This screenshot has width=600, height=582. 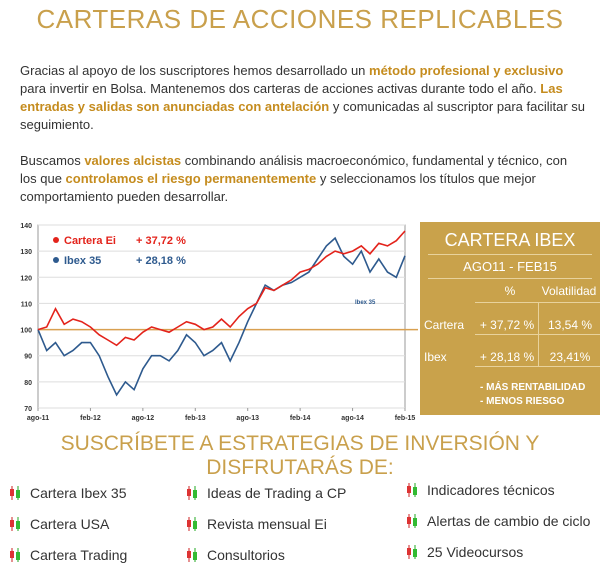 What do you see at coordinates (246, 555) in the screenshot?
I see `list-item-text: Consultorios` at bounding box center [246, 555].